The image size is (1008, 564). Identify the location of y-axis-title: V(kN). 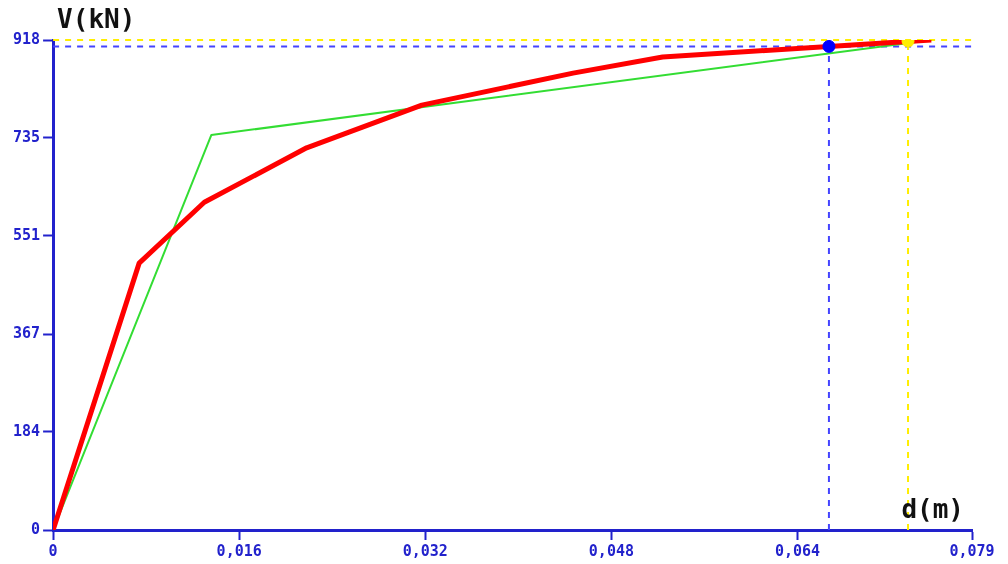
(96, 18).